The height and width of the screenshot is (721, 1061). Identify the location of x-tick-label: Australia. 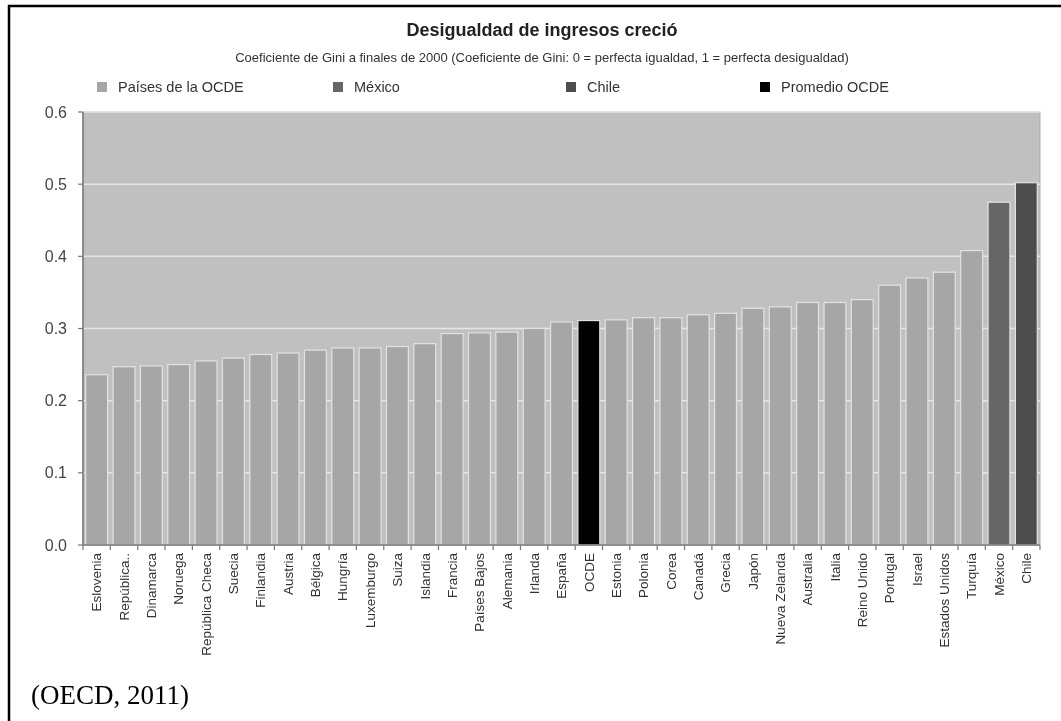
(808, 579).